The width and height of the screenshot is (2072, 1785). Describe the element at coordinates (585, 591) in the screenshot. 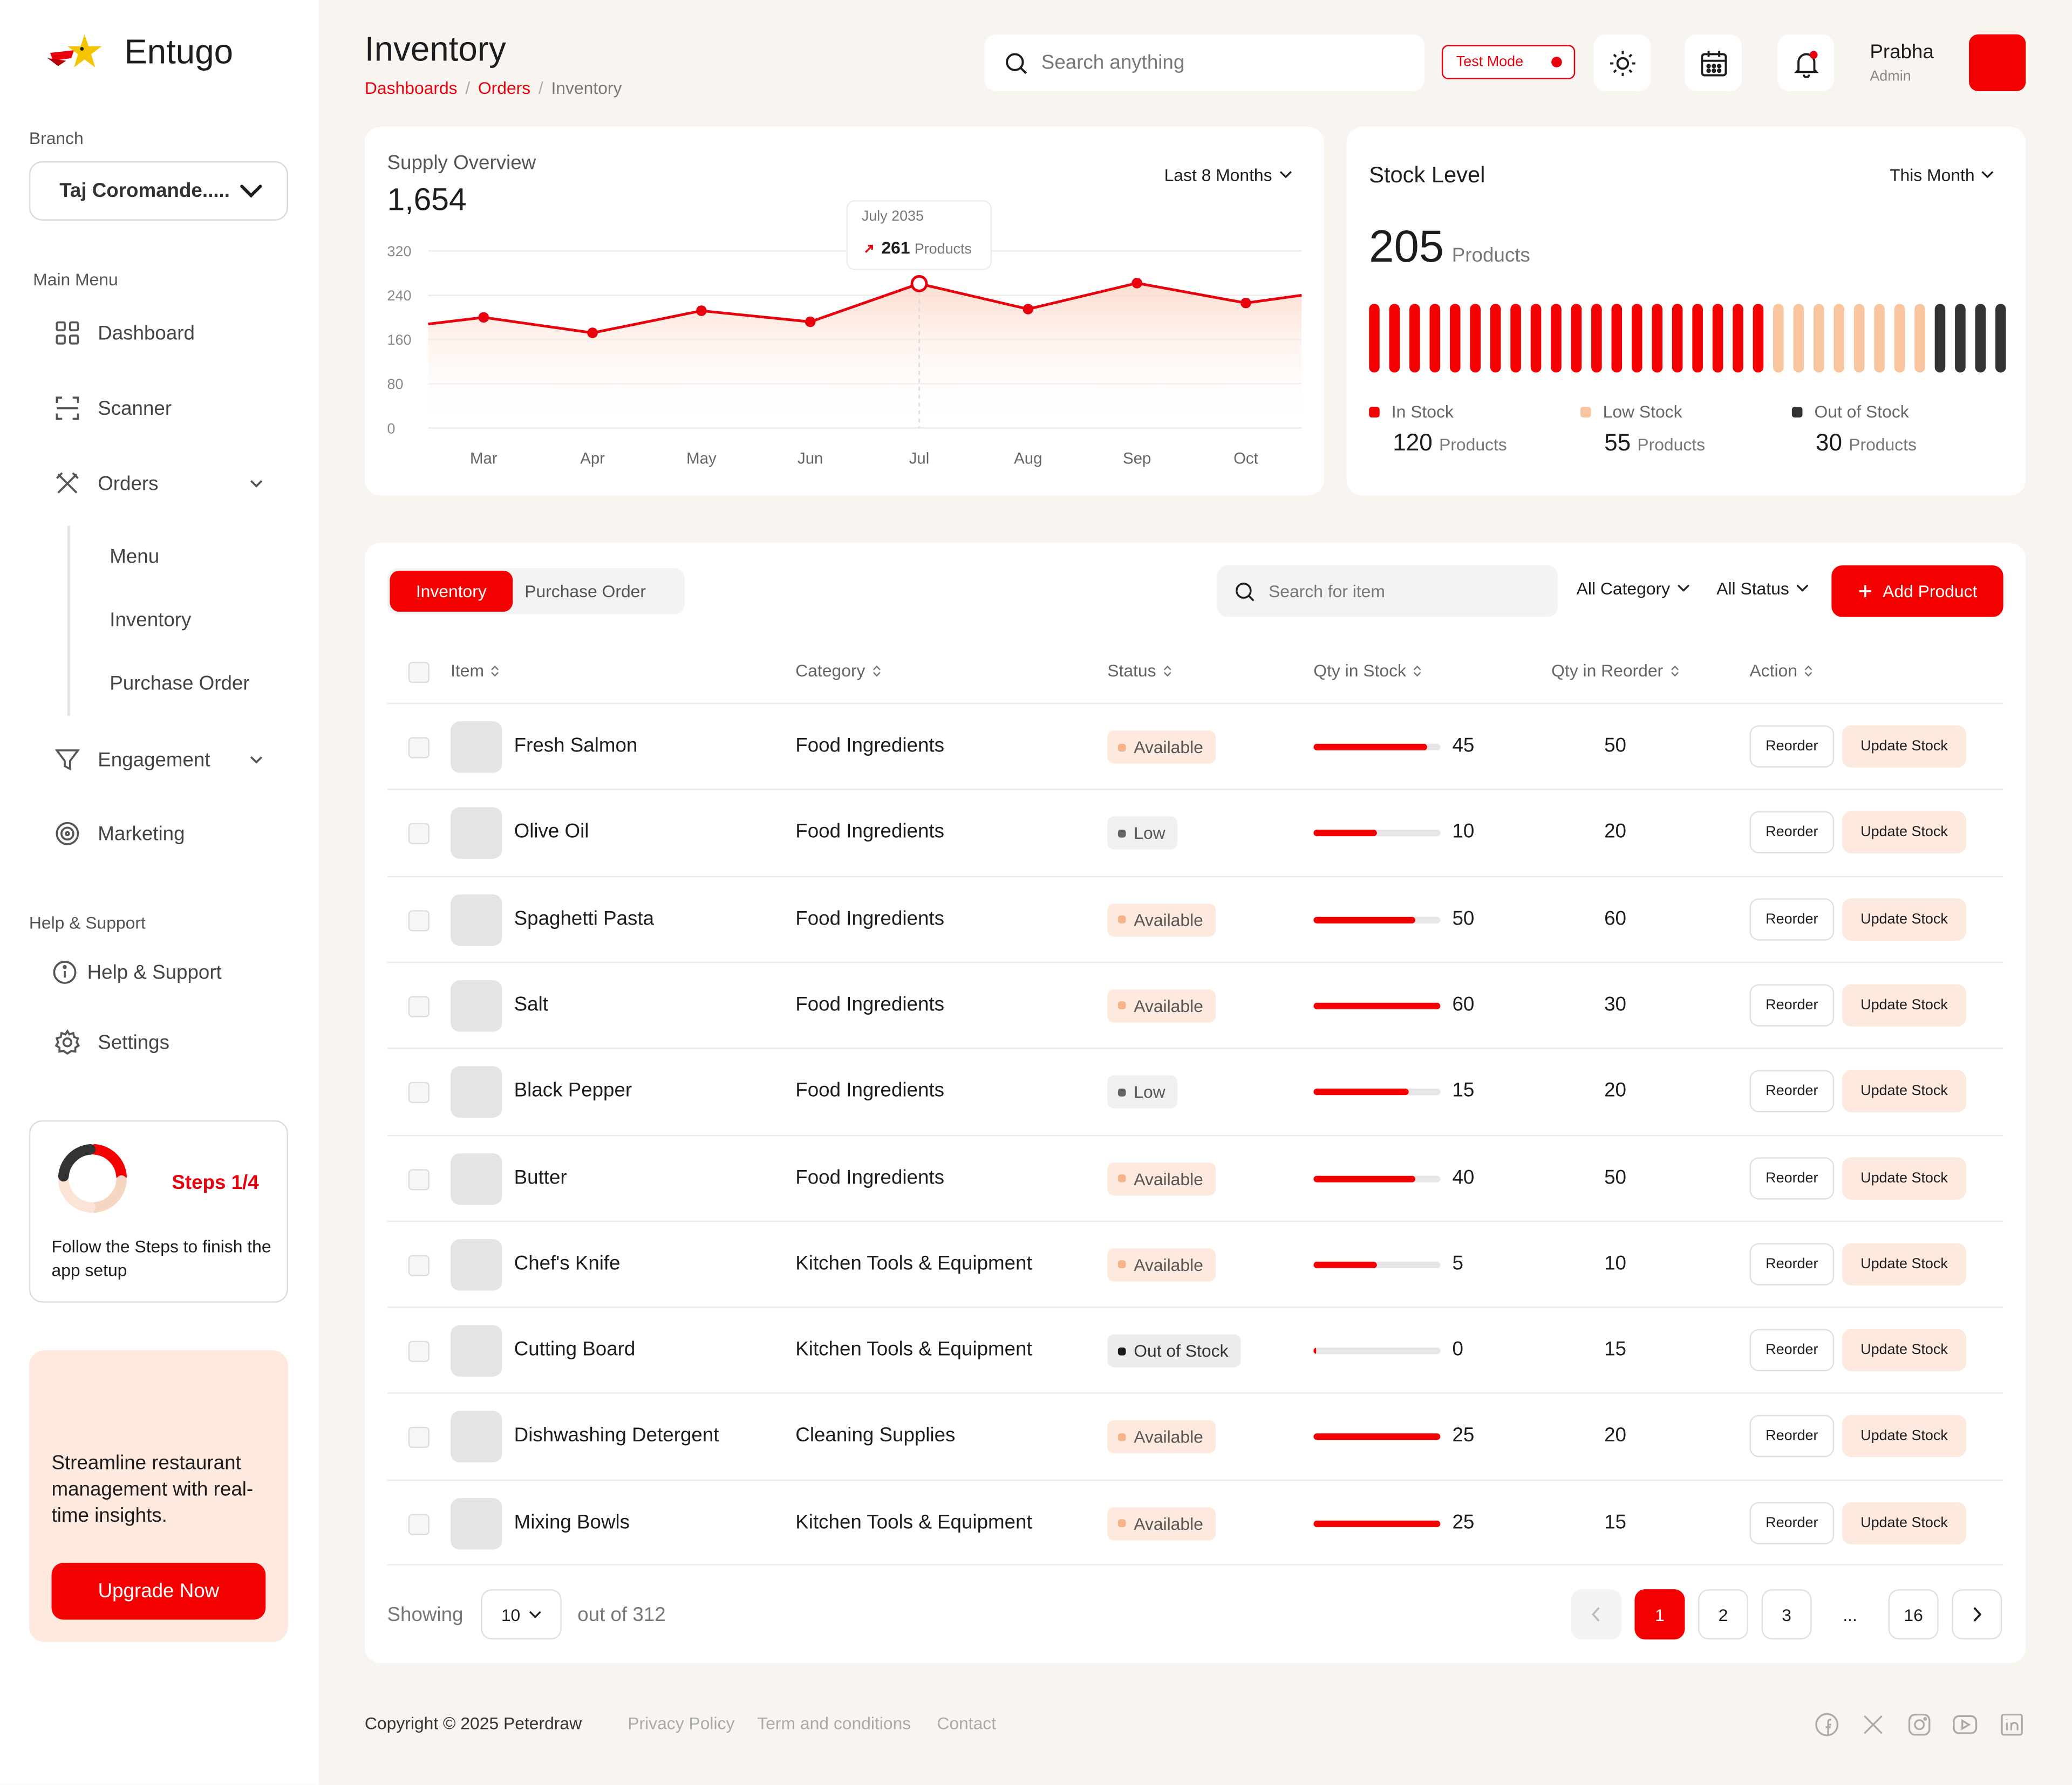

I see `tab-purchase-order: Purchase Order` at that location.